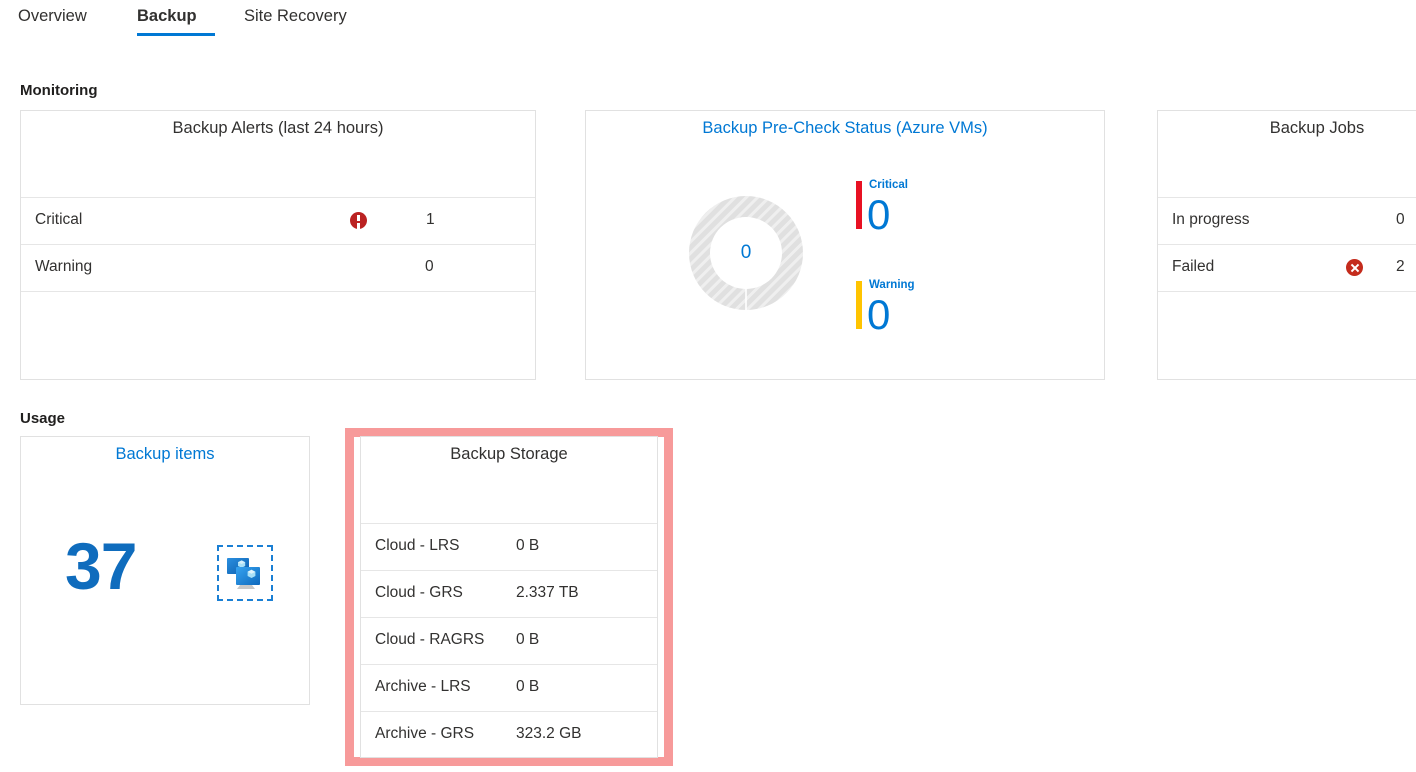  Describe the element at coordinates (1211, 219) in the screenshot. I see `row-label-in-progress: In progress` at that location.